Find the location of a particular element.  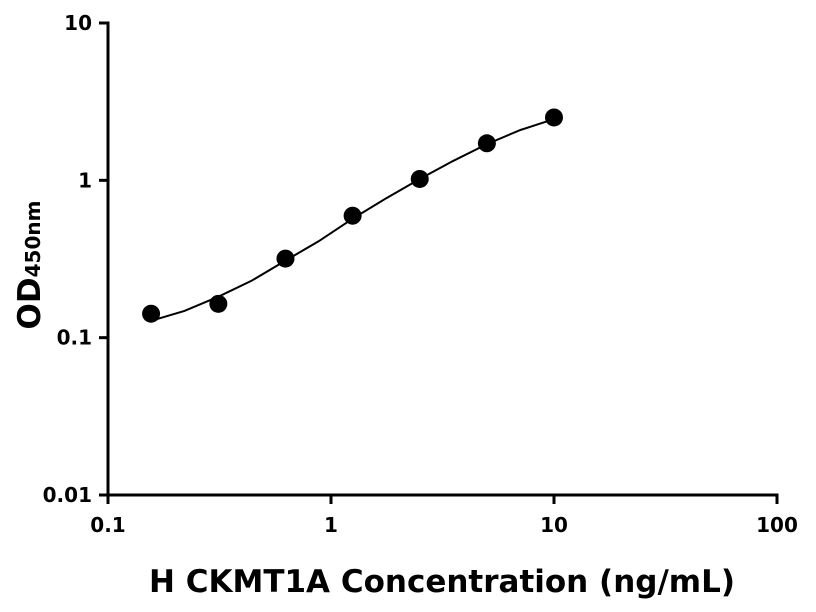

y-tick-label: 10 is located at coordinates (78, 23).